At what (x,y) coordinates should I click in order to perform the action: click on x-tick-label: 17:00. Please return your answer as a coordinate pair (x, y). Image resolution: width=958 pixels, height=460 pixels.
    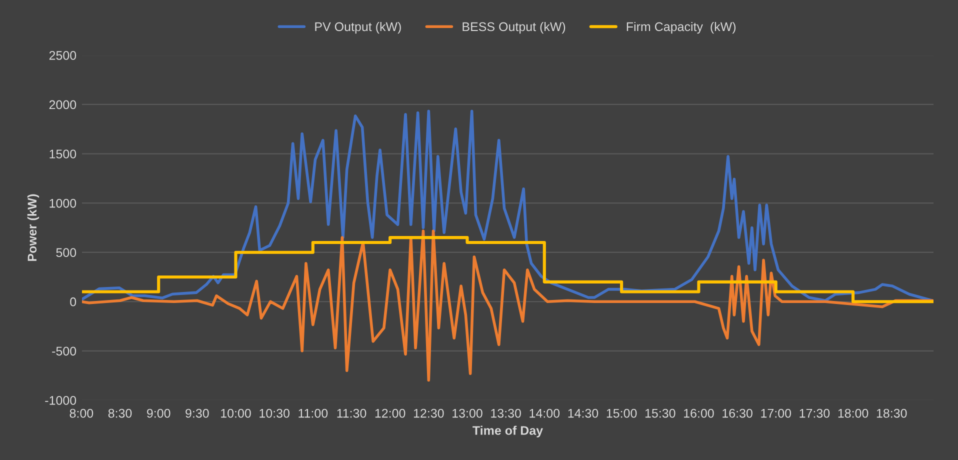
    Looking at the image, I should click on (776, 413).